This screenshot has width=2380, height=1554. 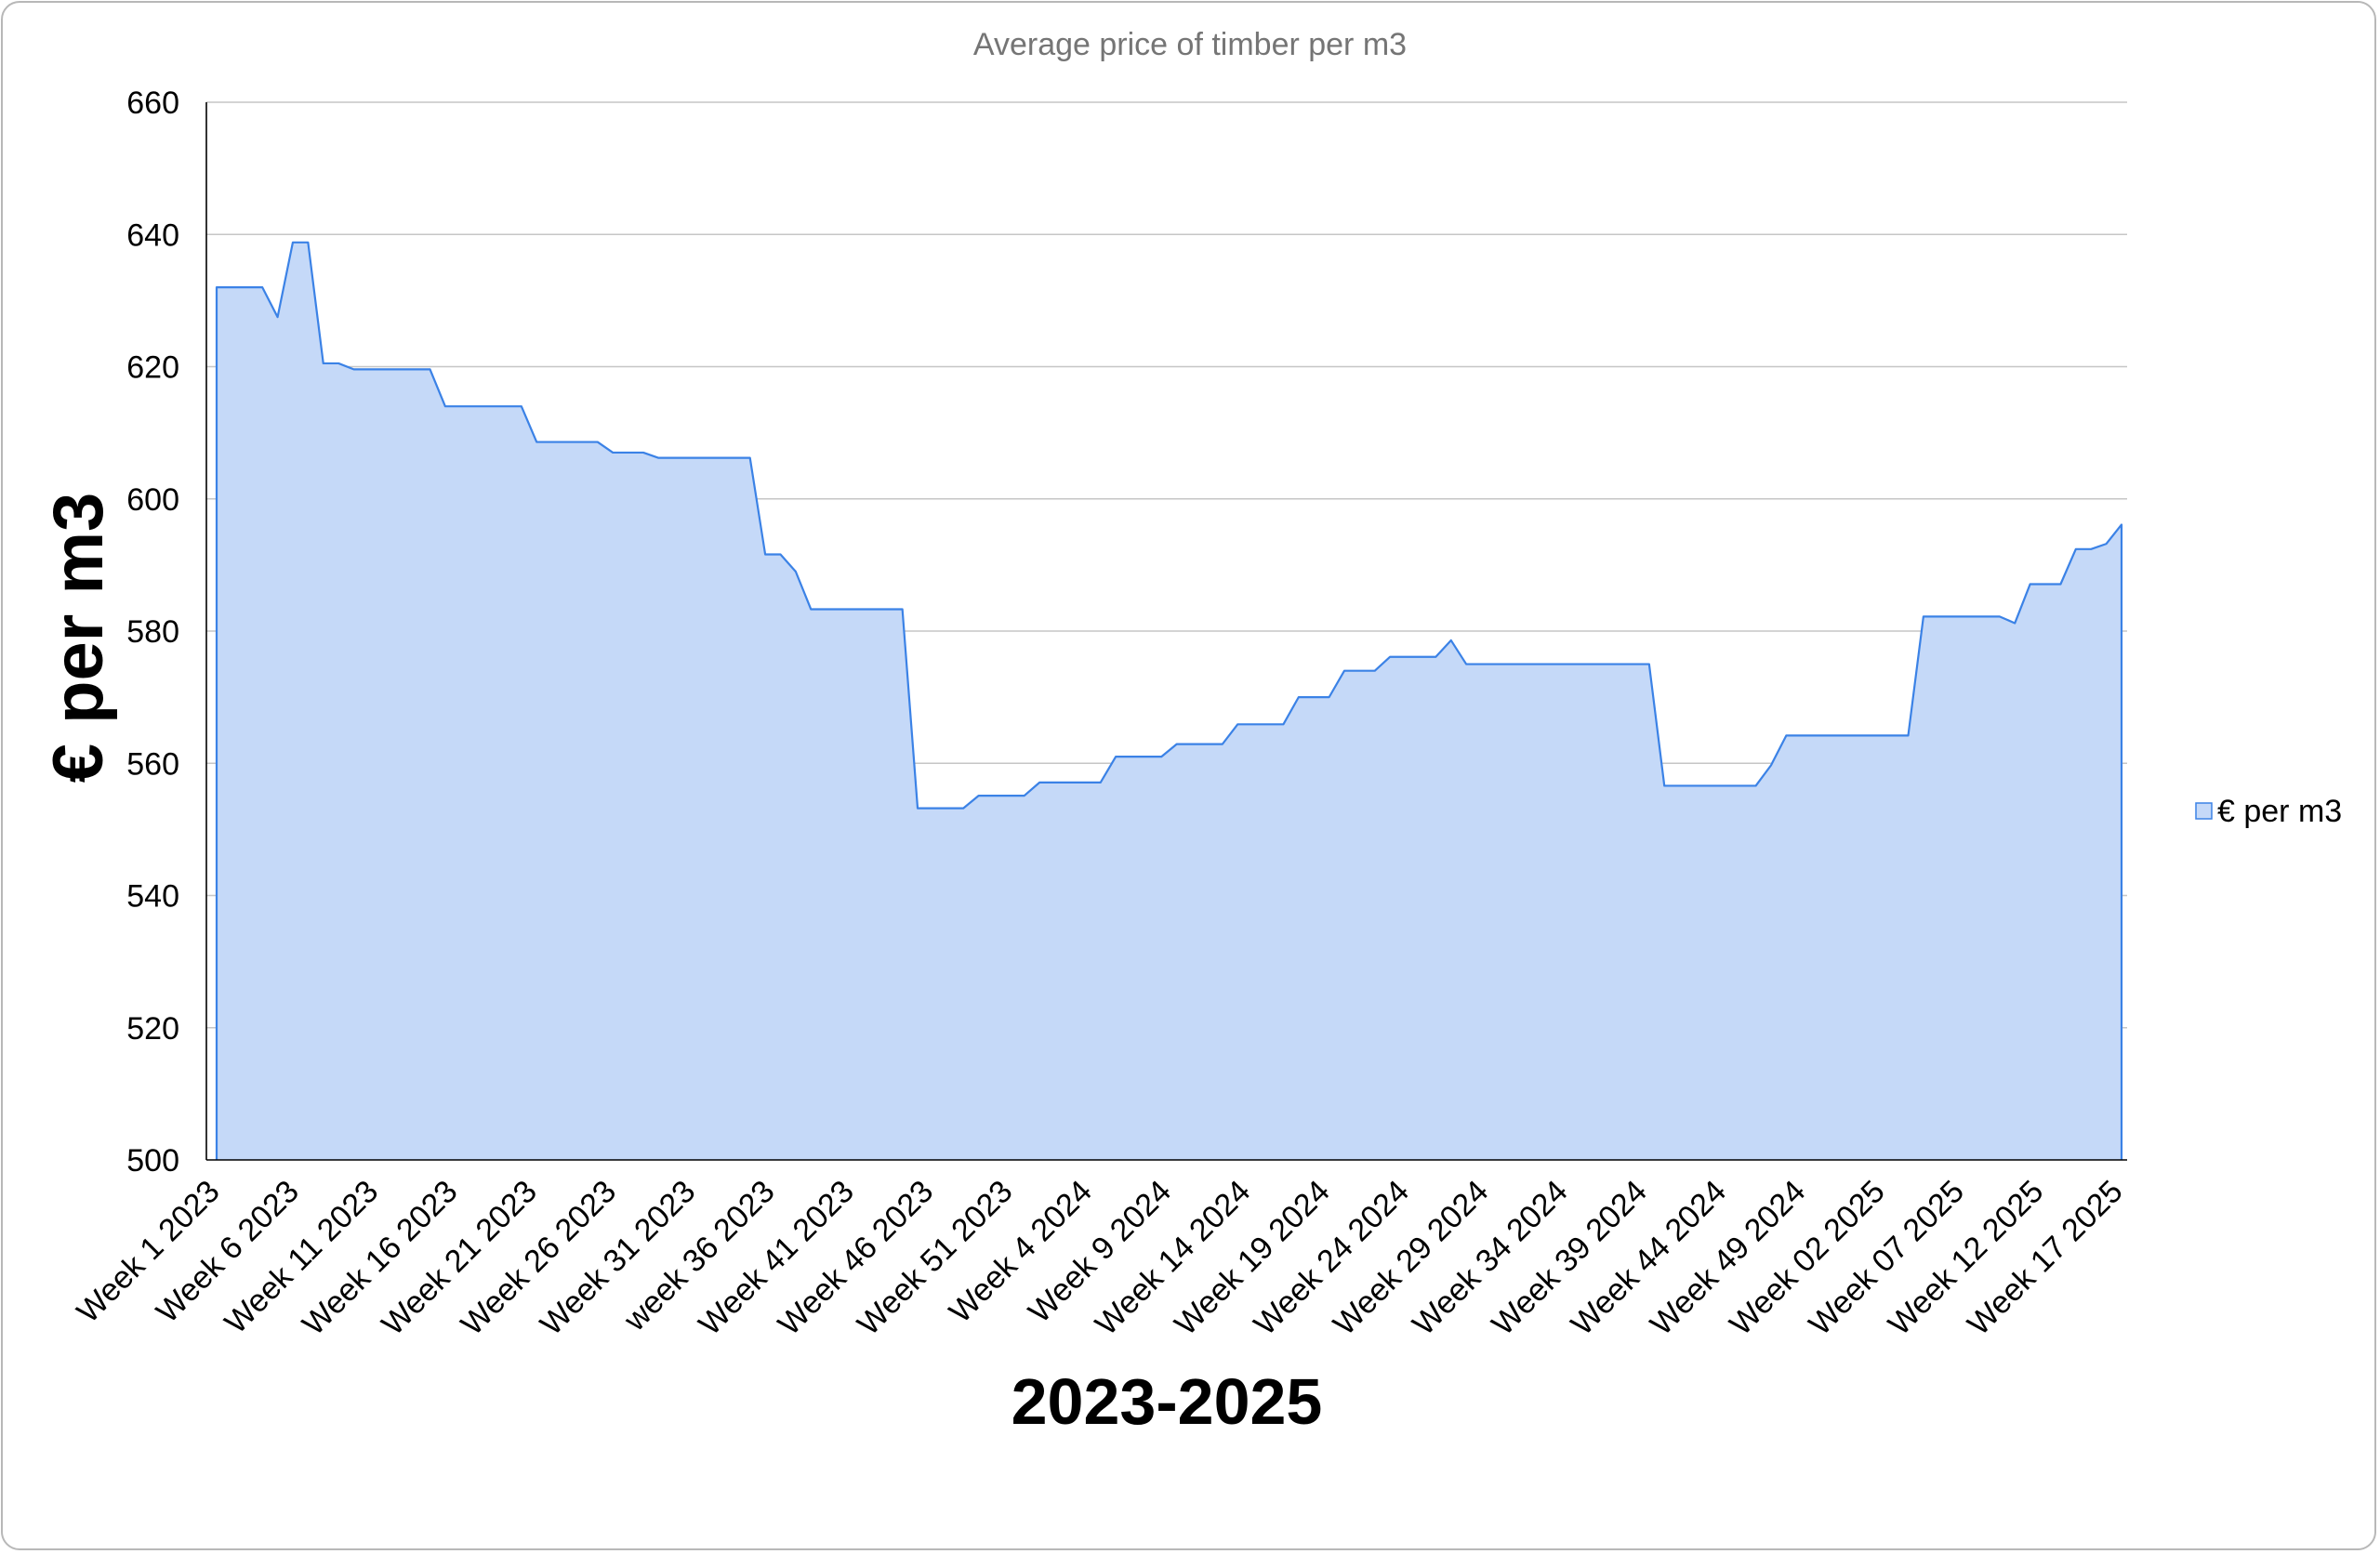 I want to click on y-tick-label-620: 620, so click(x=152, y=368).